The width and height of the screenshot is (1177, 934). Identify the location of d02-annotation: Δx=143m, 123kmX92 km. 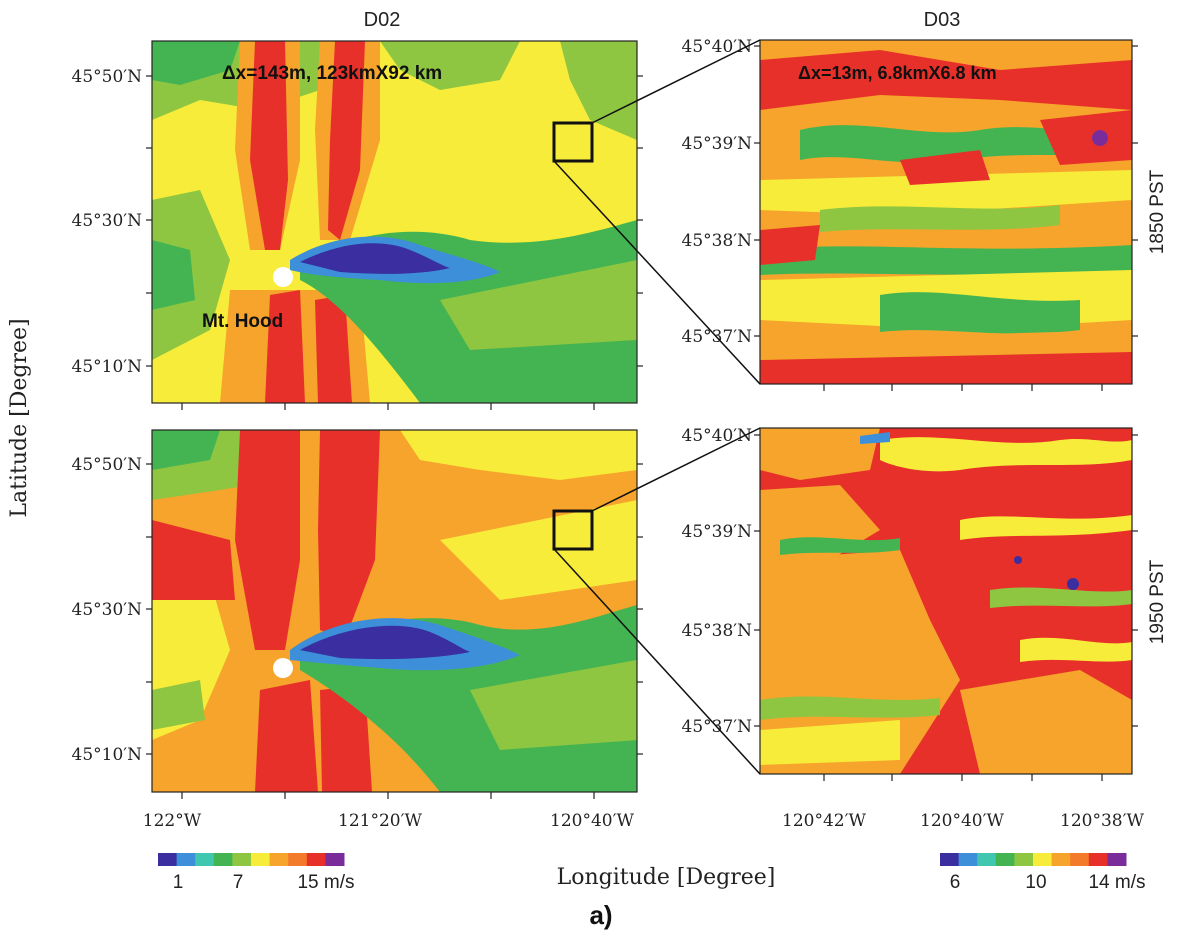
(332, 73).